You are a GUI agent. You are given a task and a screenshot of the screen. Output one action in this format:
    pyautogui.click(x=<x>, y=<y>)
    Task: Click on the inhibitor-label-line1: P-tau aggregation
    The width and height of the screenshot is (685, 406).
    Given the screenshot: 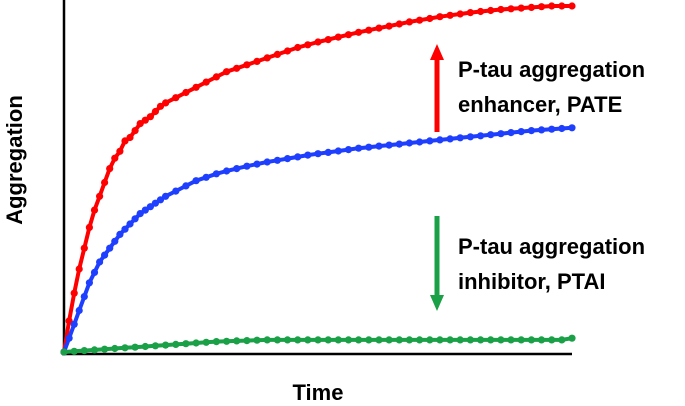 What is the action you would take?
    pyautogui.click(x=551, y=246)
    